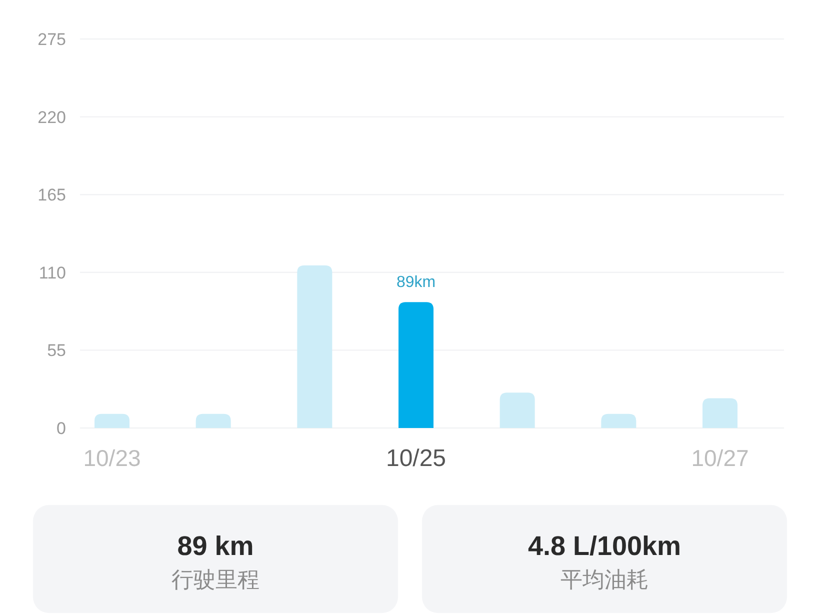 The width and height of the screenshot is (820, 615). I want to click on text: 平均油耗, so click(604, 579).